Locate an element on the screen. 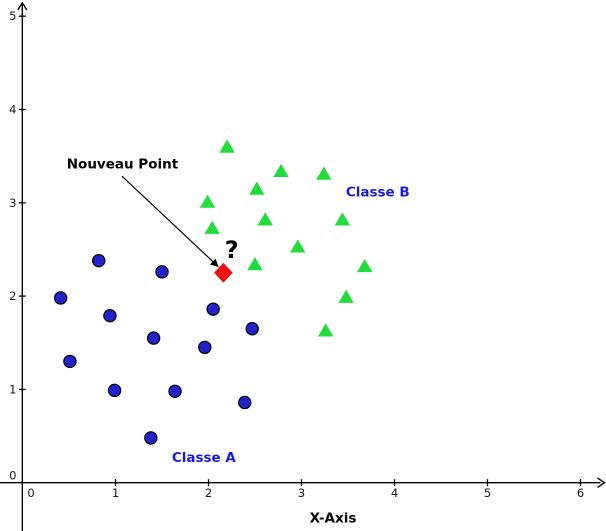 This screenshot has width=606, height=531. x-tick-label: 1 is located at coordinates (115, 493).